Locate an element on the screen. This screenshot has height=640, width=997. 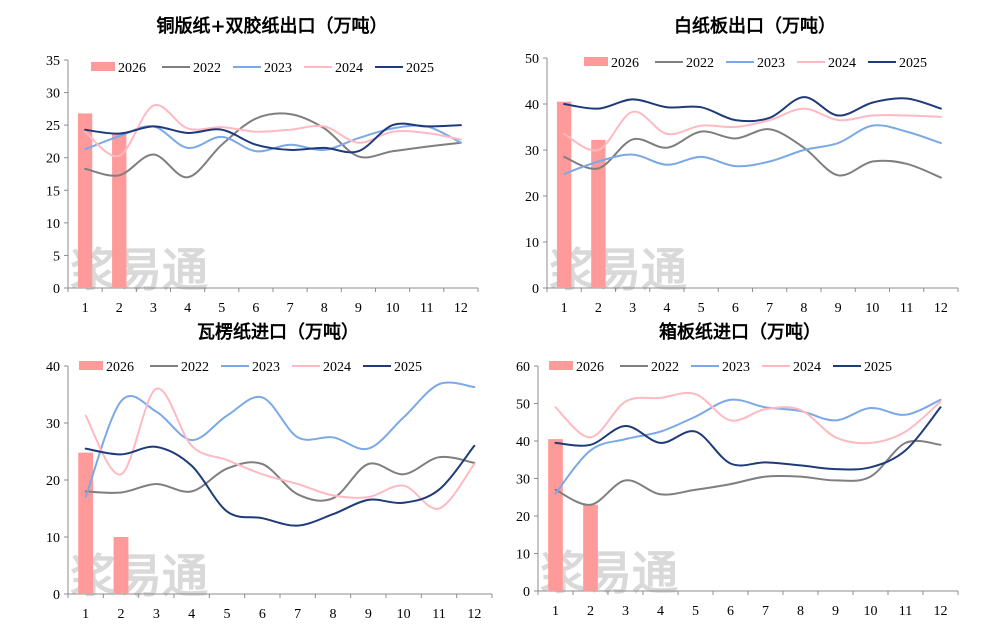
y-tick-label: 60 is located at coordinates (523, 367).